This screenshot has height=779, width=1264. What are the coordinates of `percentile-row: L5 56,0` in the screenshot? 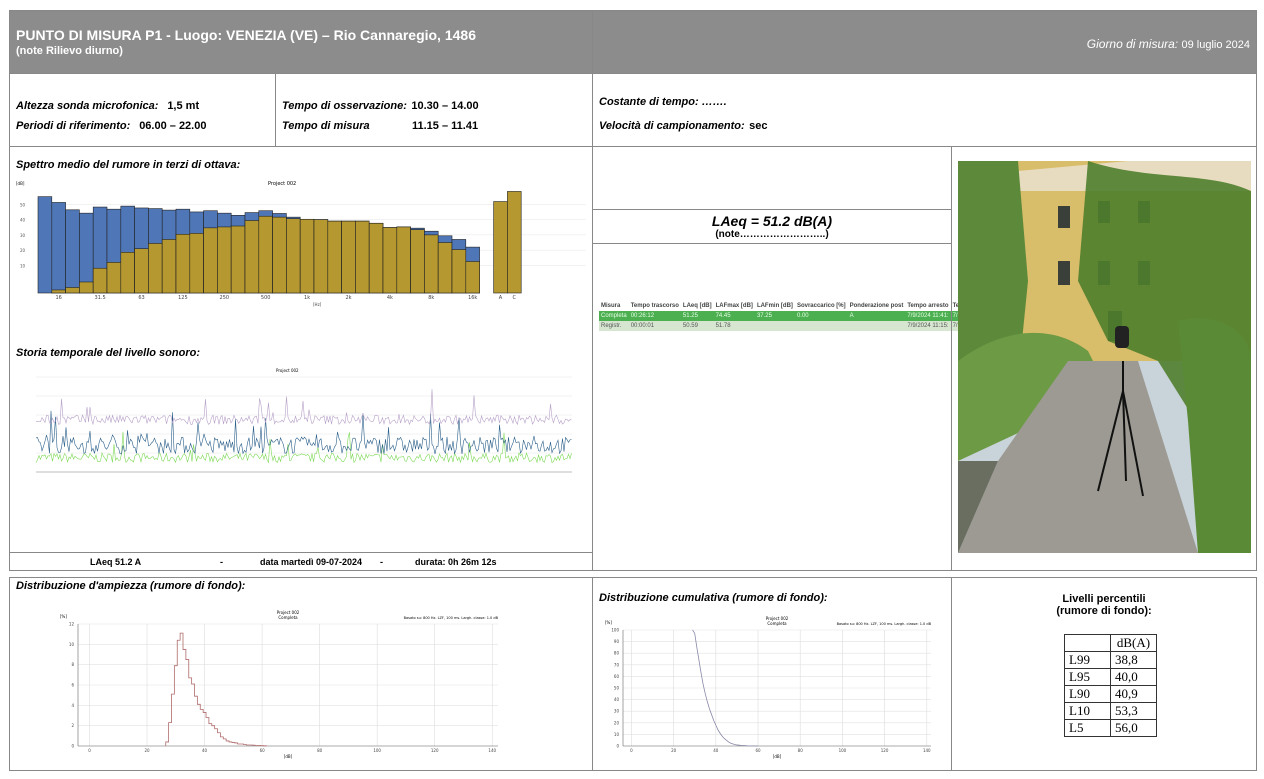 It's located at (1110, 728).